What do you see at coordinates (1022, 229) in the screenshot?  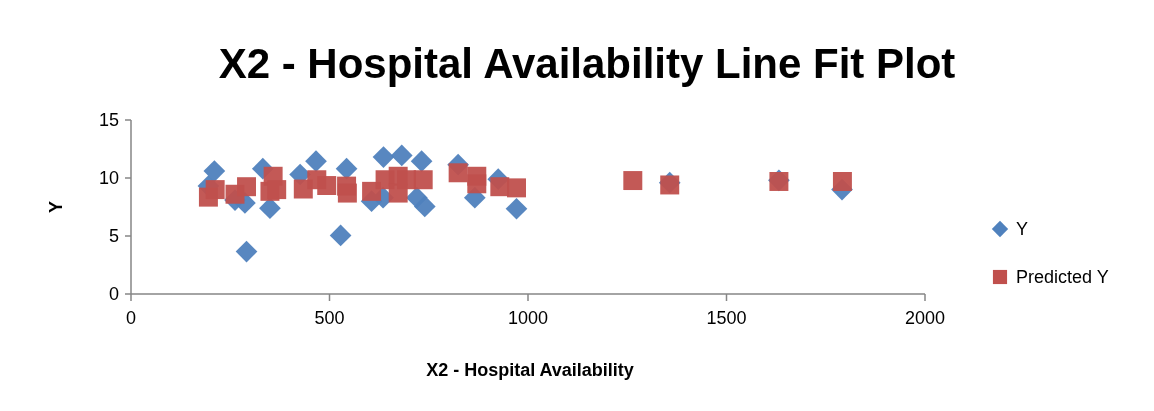 I see `legend-label: Y` at bounding box center [1022, 229].